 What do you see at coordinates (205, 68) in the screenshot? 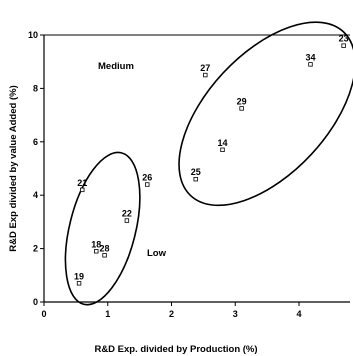
I see `data-point-label: 27` at bounding box center [205, 68].